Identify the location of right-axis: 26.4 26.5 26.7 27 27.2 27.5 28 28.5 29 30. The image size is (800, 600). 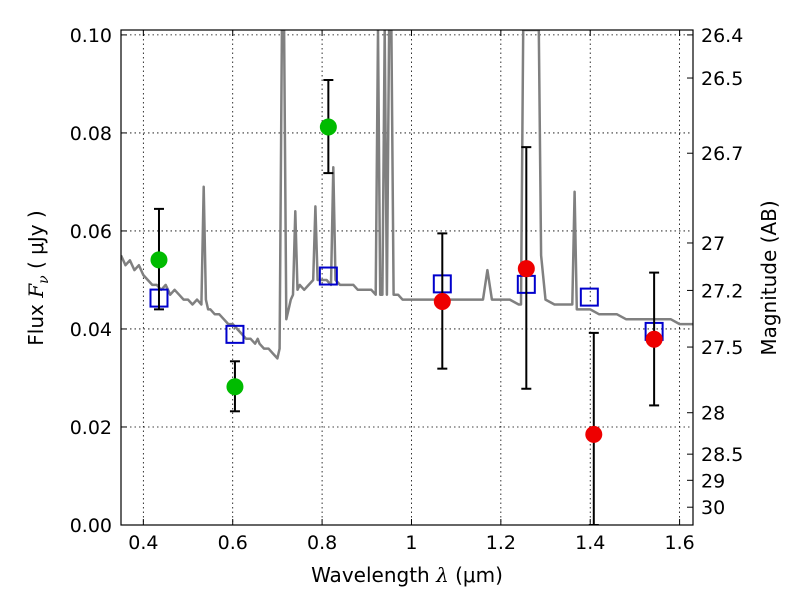
(722, 272).